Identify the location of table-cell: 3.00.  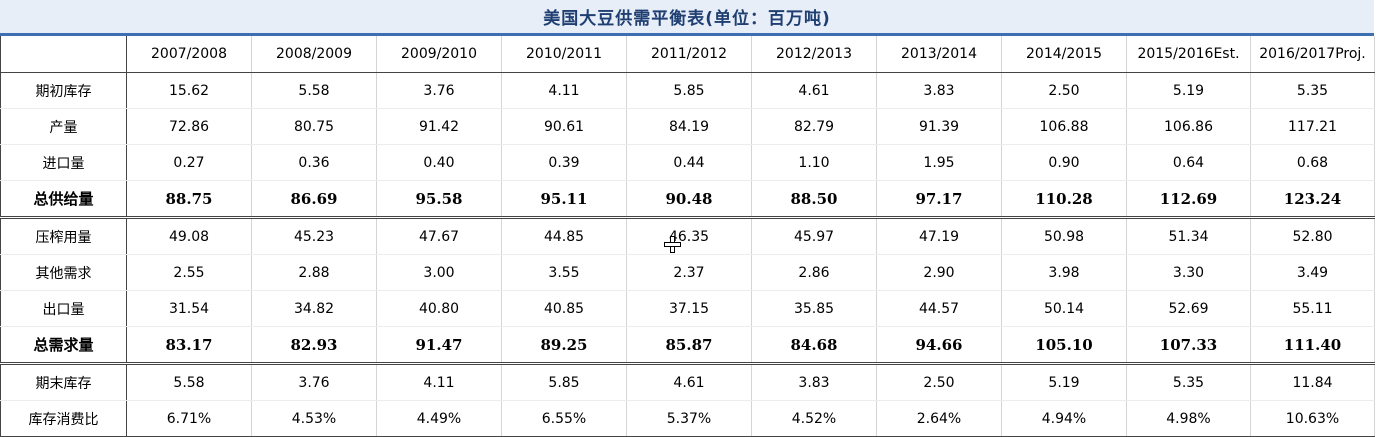
(439, 272).